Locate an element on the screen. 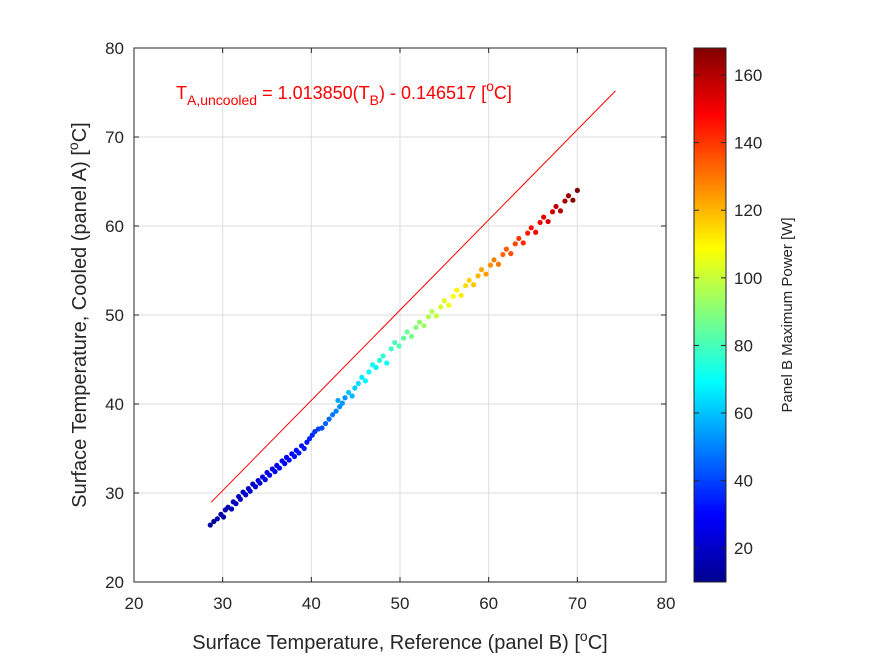  eq-sup: o is located at coordinates (490, 86).